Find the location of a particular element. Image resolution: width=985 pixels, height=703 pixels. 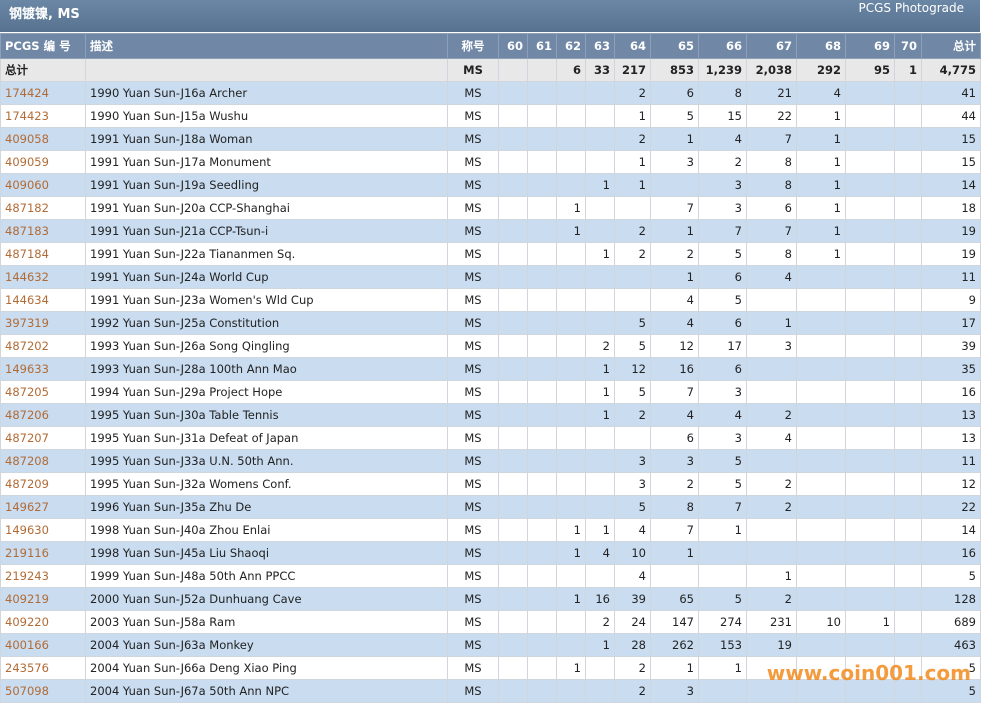

table-cell: 1991 Yuan Sun-J19a Seedling is located at coordinates (267, 185).